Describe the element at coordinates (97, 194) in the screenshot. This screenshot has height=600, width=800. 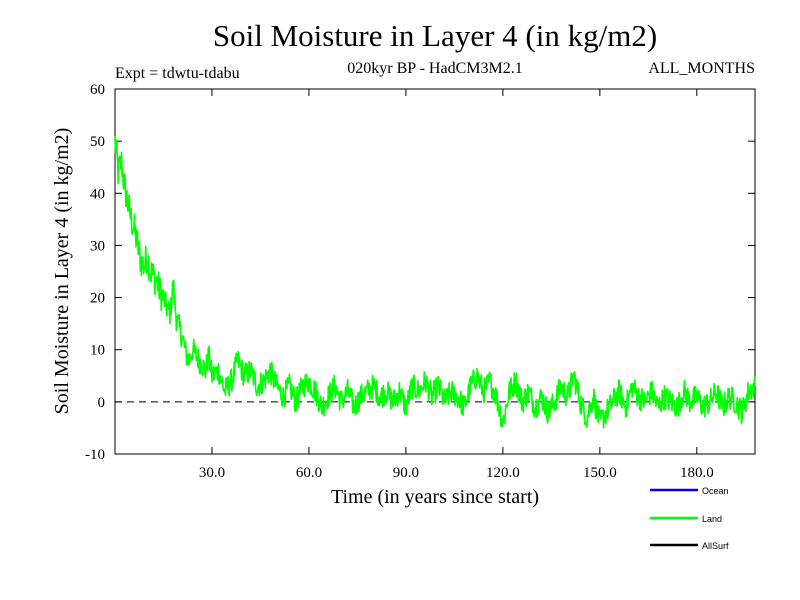
I see `y-tick-label: 40` at that location.